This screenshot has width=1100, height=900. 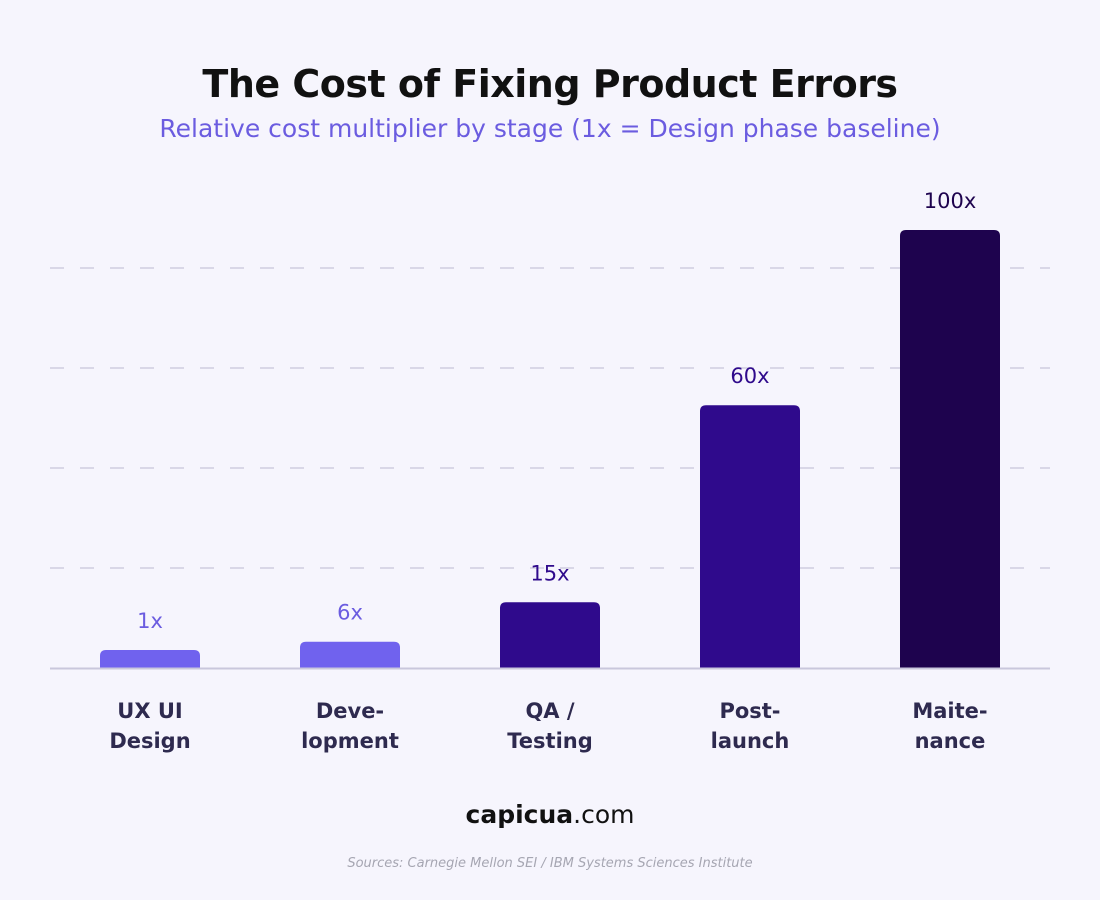 What do you see at coordinates (350, 711) in the screenshot?
I see `category-label: Deve-` at bounding box center [350, 711].